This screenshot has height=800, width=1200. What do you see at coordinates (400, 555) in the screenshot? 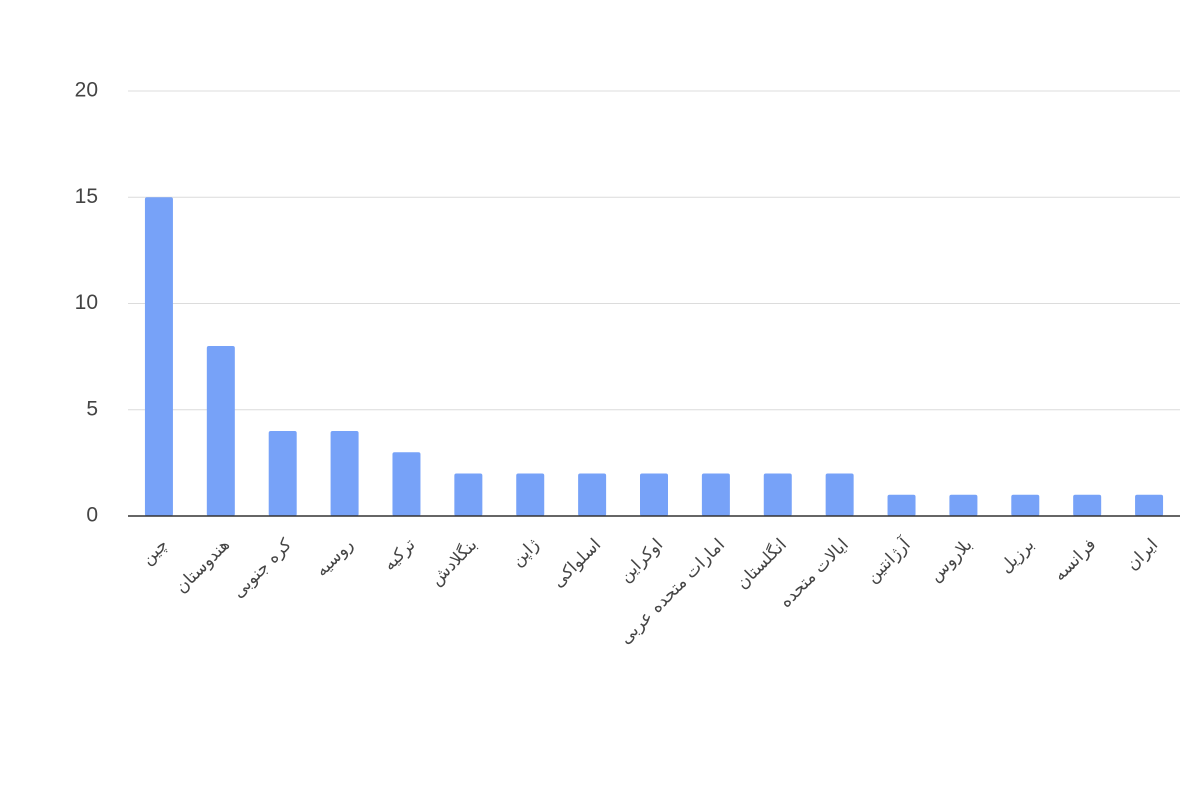
I see `x-tick-label: ترکیه` at bounding box center [400, 555].